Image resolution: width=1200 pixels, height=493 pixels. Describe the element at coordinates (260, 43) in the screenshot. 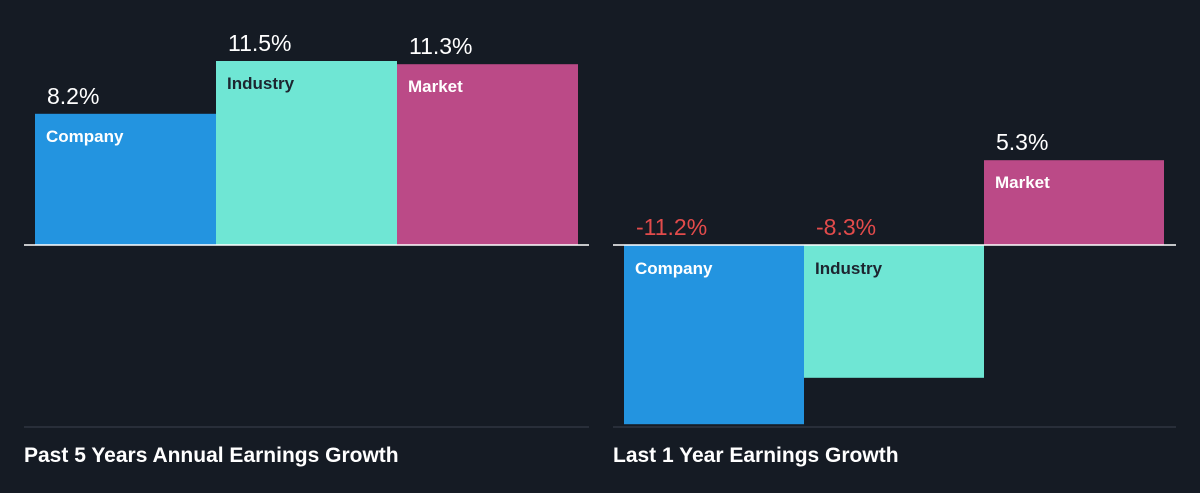

I see `value-label-industry: 11.5%` at that location.